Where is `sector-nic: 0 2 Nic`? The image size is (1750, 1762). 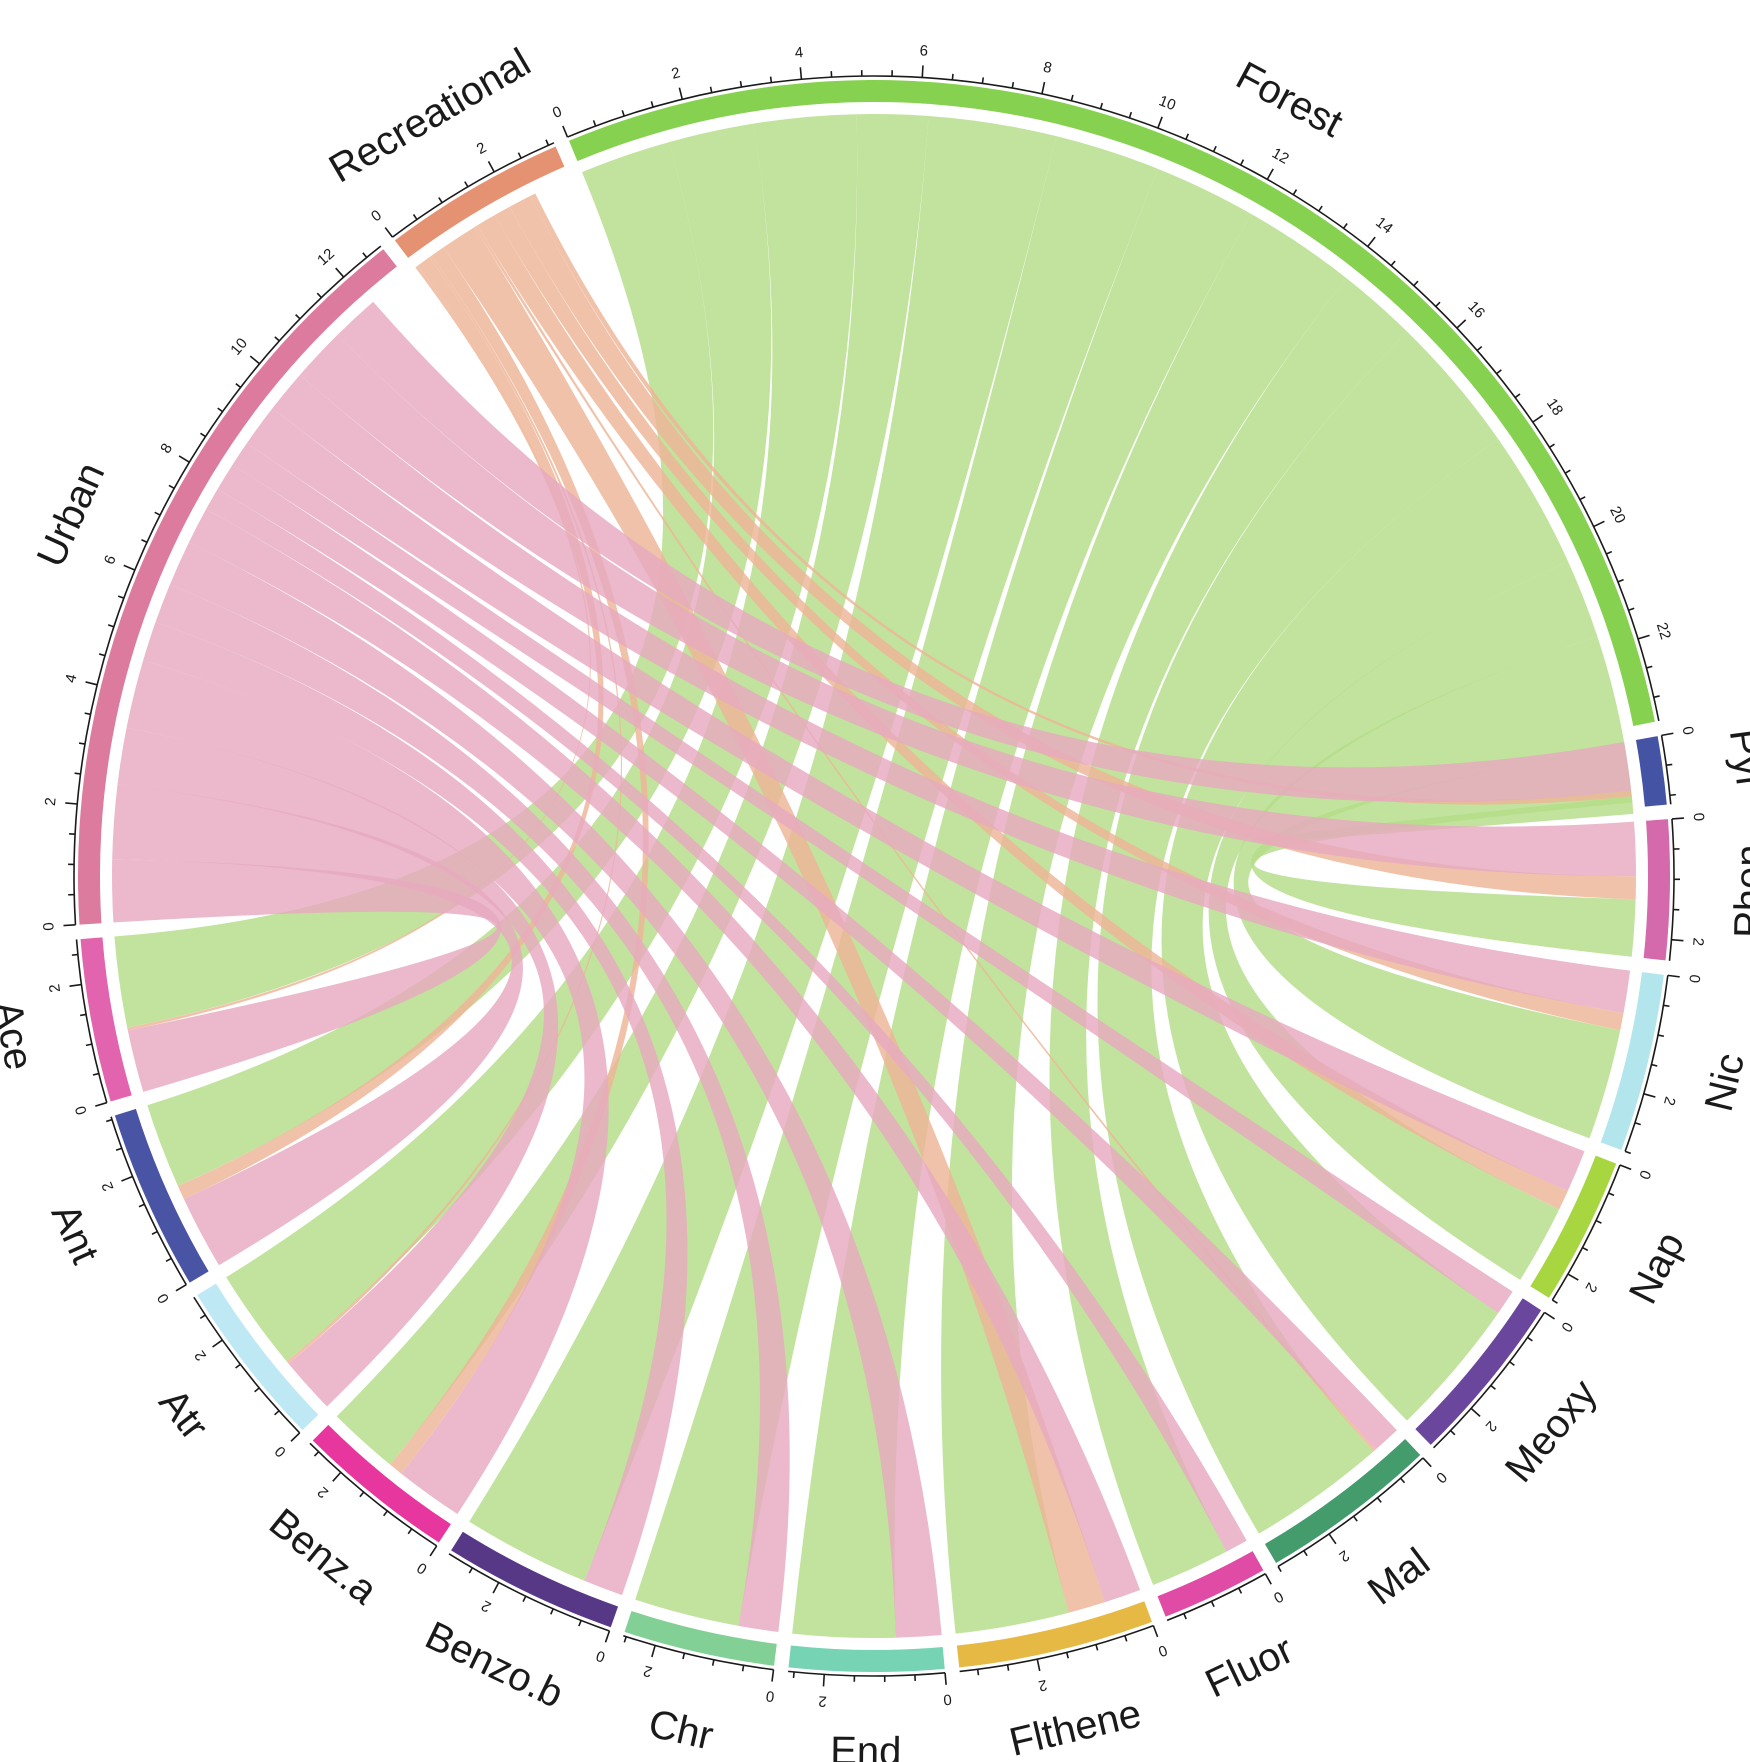 sector-nic: 0 2 Nic is located at coordinates (1675, 1063).